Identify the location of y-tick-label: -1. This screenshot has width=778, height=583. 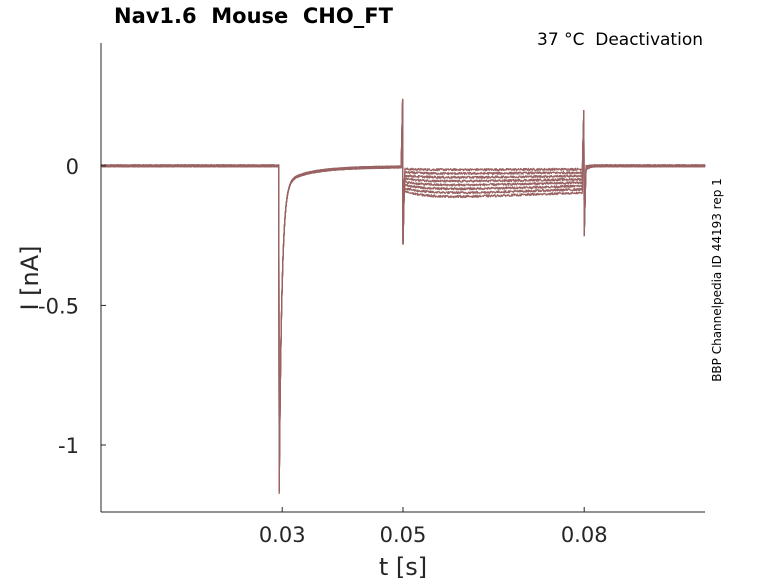
(68, 446).